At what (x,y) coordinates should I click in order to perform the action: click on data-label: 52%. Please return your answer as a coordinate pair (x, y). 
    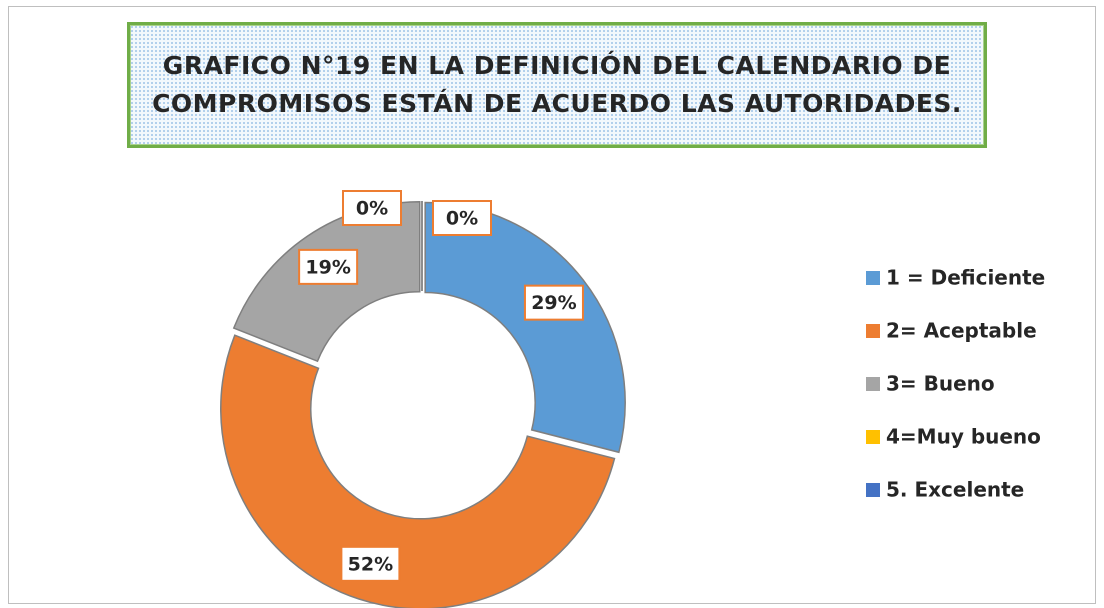
    Looking at the image, I should click on (370, 564).